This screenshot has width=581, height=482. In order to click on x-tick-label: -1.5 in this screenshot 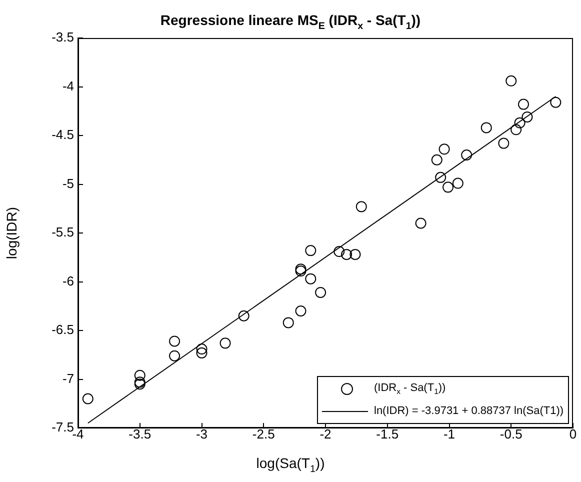, I will do `click(387, 434)`.